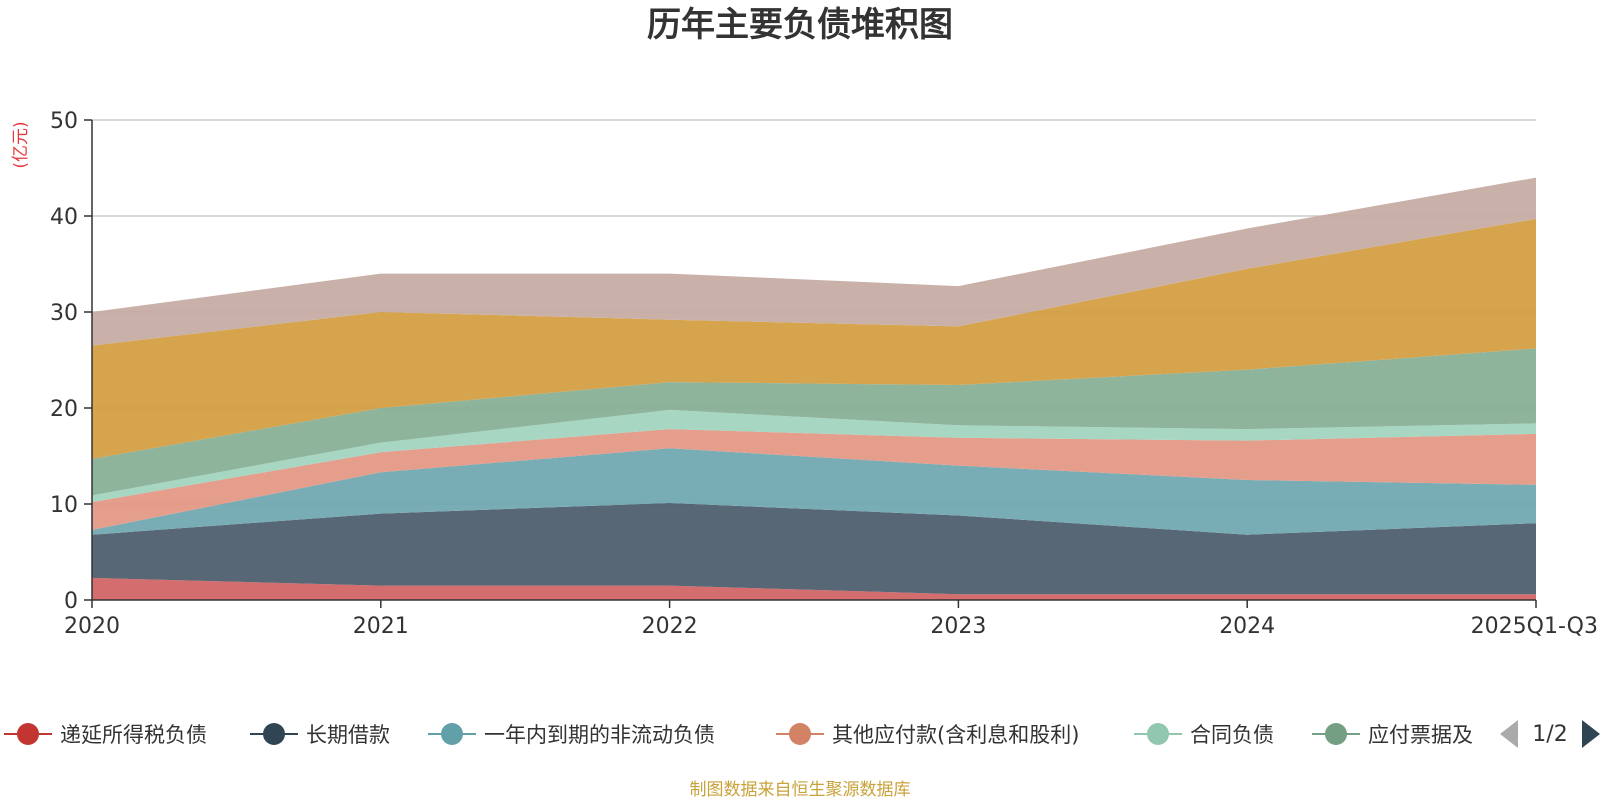 This screenshot has height=800, width=1600. Describe the element at coordinates (800, 790) in the screenshot. I see `source-note: 制图数据来自恒生聚源数据库` at that location.